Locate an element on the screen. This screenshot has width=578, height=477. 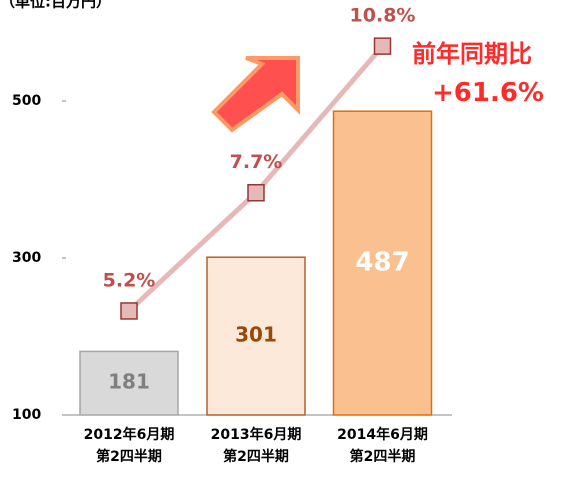
annotation: +61.6% is located at coordinates (488, 93).